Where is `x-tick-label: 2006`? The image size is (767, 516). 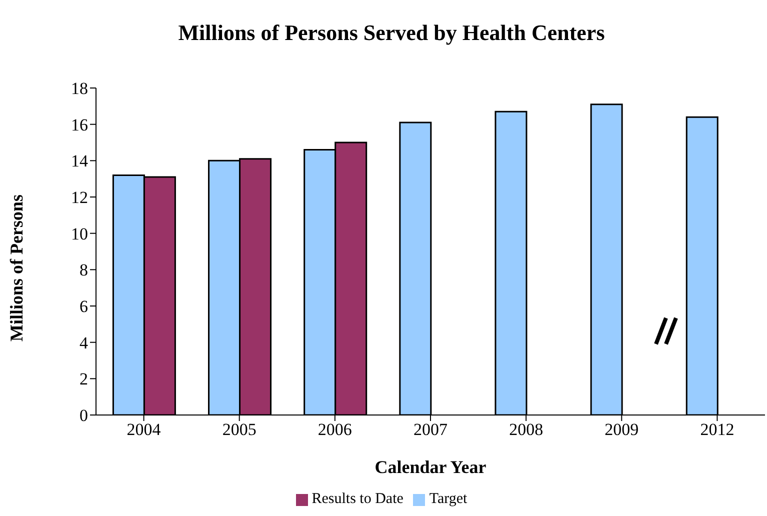
x-tick-label: 2006 is located at coordinates (335, 430).